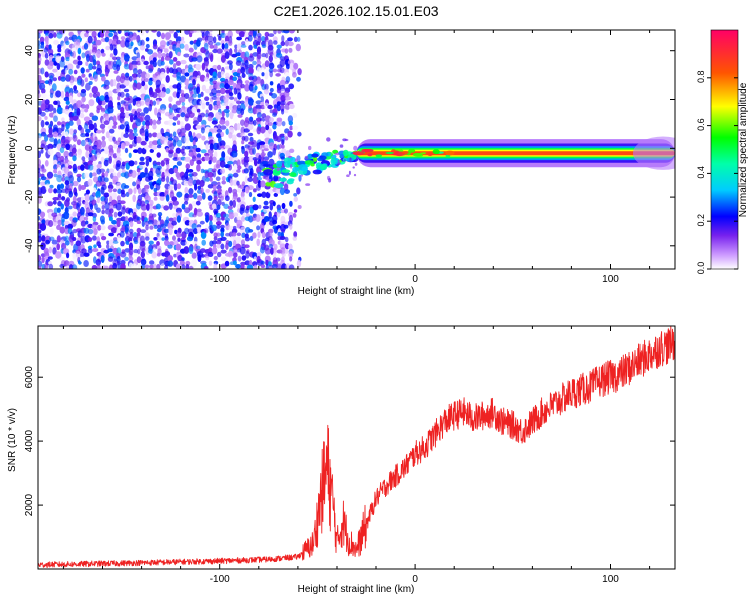 This screenshot has width=750, height=600. What do you see at coordinates (29, 148) in the screenshot?
I see `spectrogram-ytick-label: 0` at bounding box center [29, 148].